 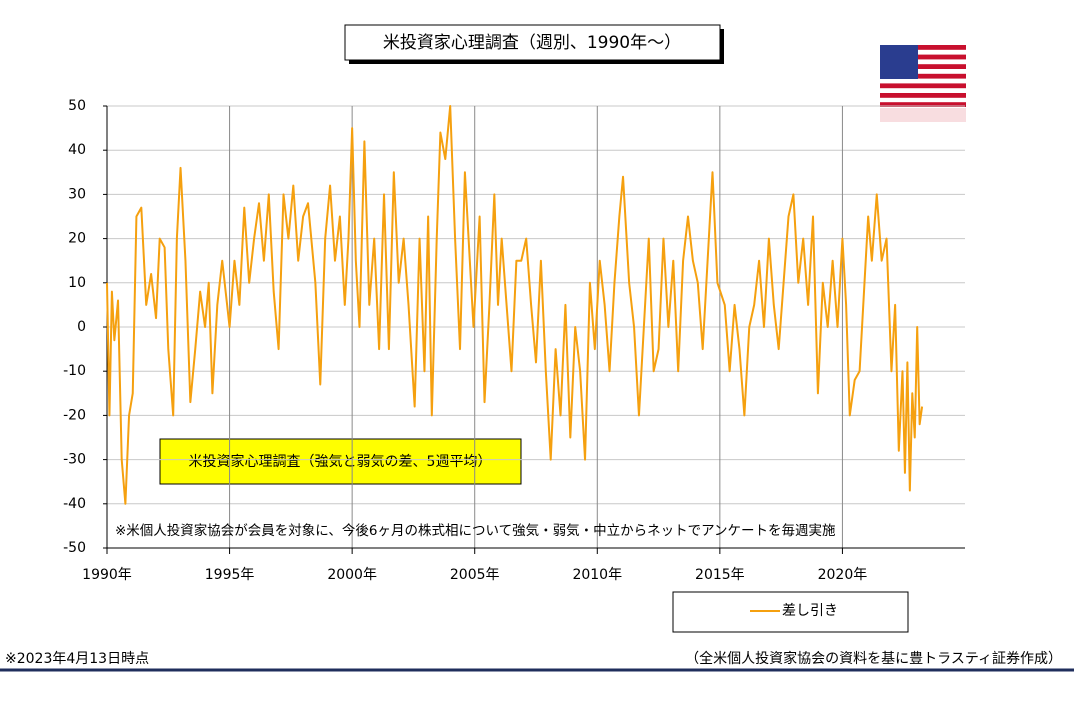 I want to click on x-tick-label: 1995年, so click(x=230, y=575).